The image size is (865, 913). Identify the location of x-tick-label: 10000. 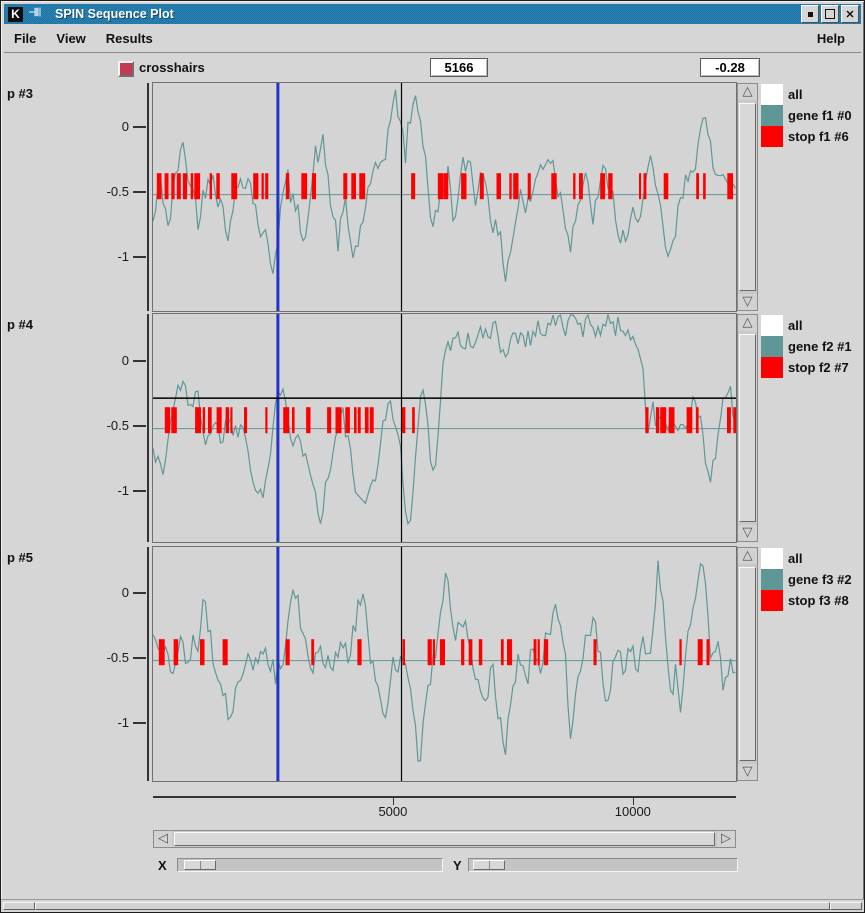
(632, 811).